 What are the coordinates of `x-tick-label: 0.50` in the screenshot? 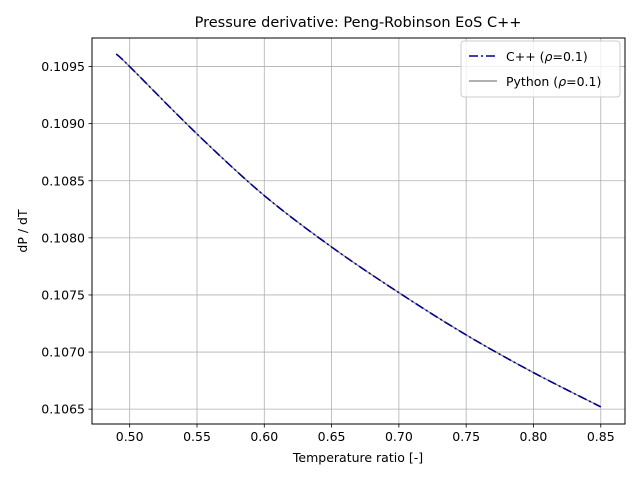 It's located at (130, 436).